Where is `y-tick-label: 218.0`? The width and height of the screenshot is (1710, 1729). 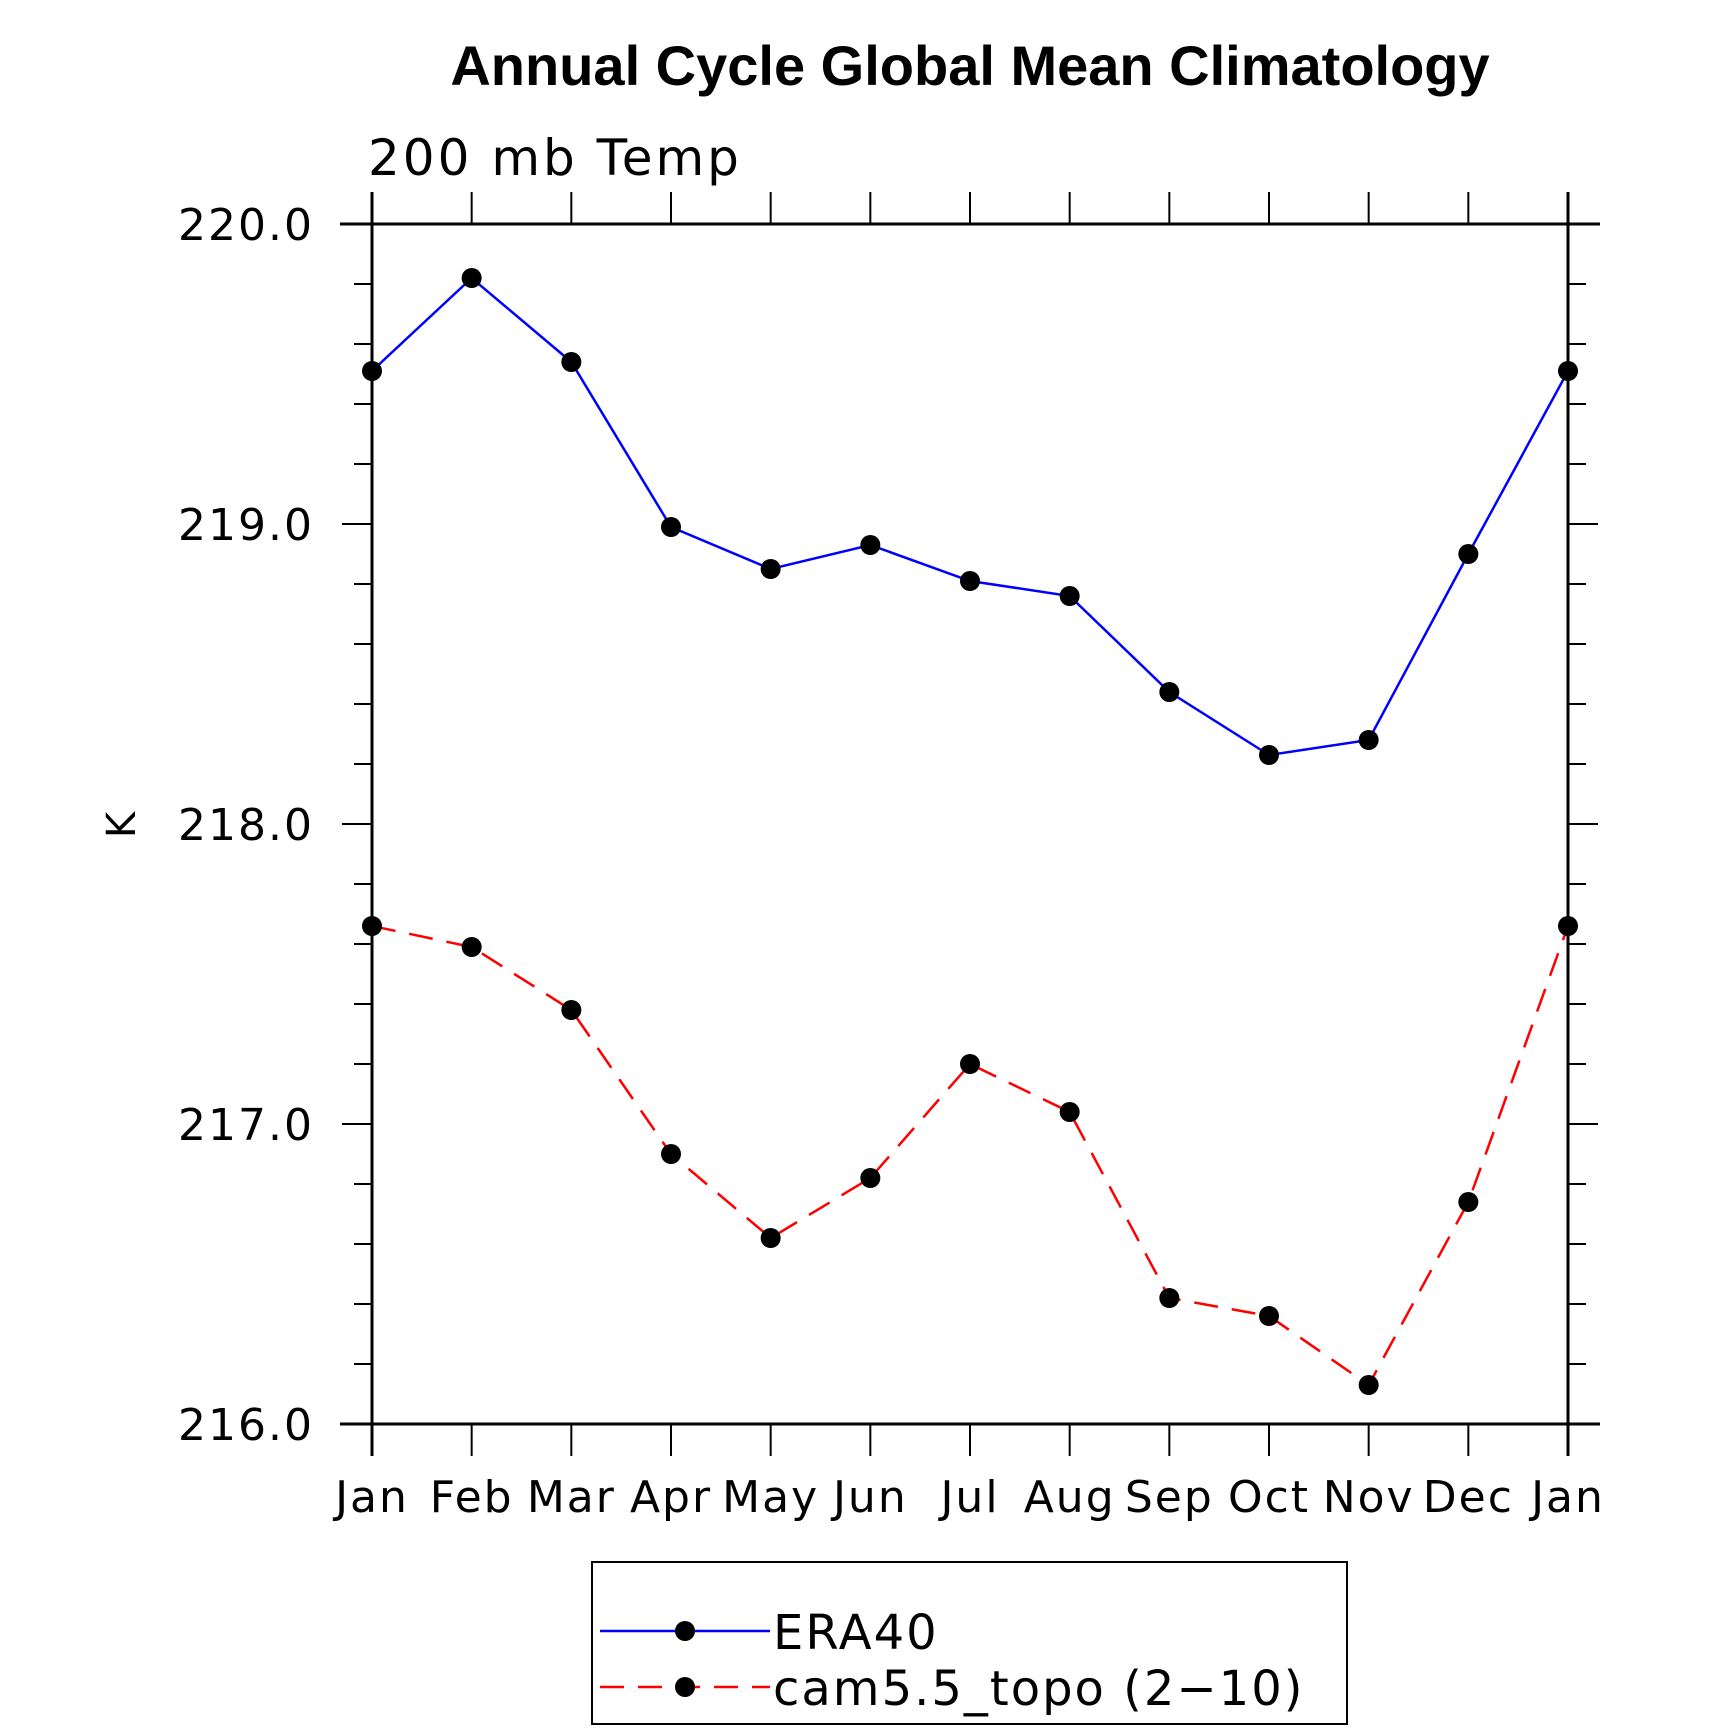 y-tick-label: 218.0 is located at coordinates (246, 825).